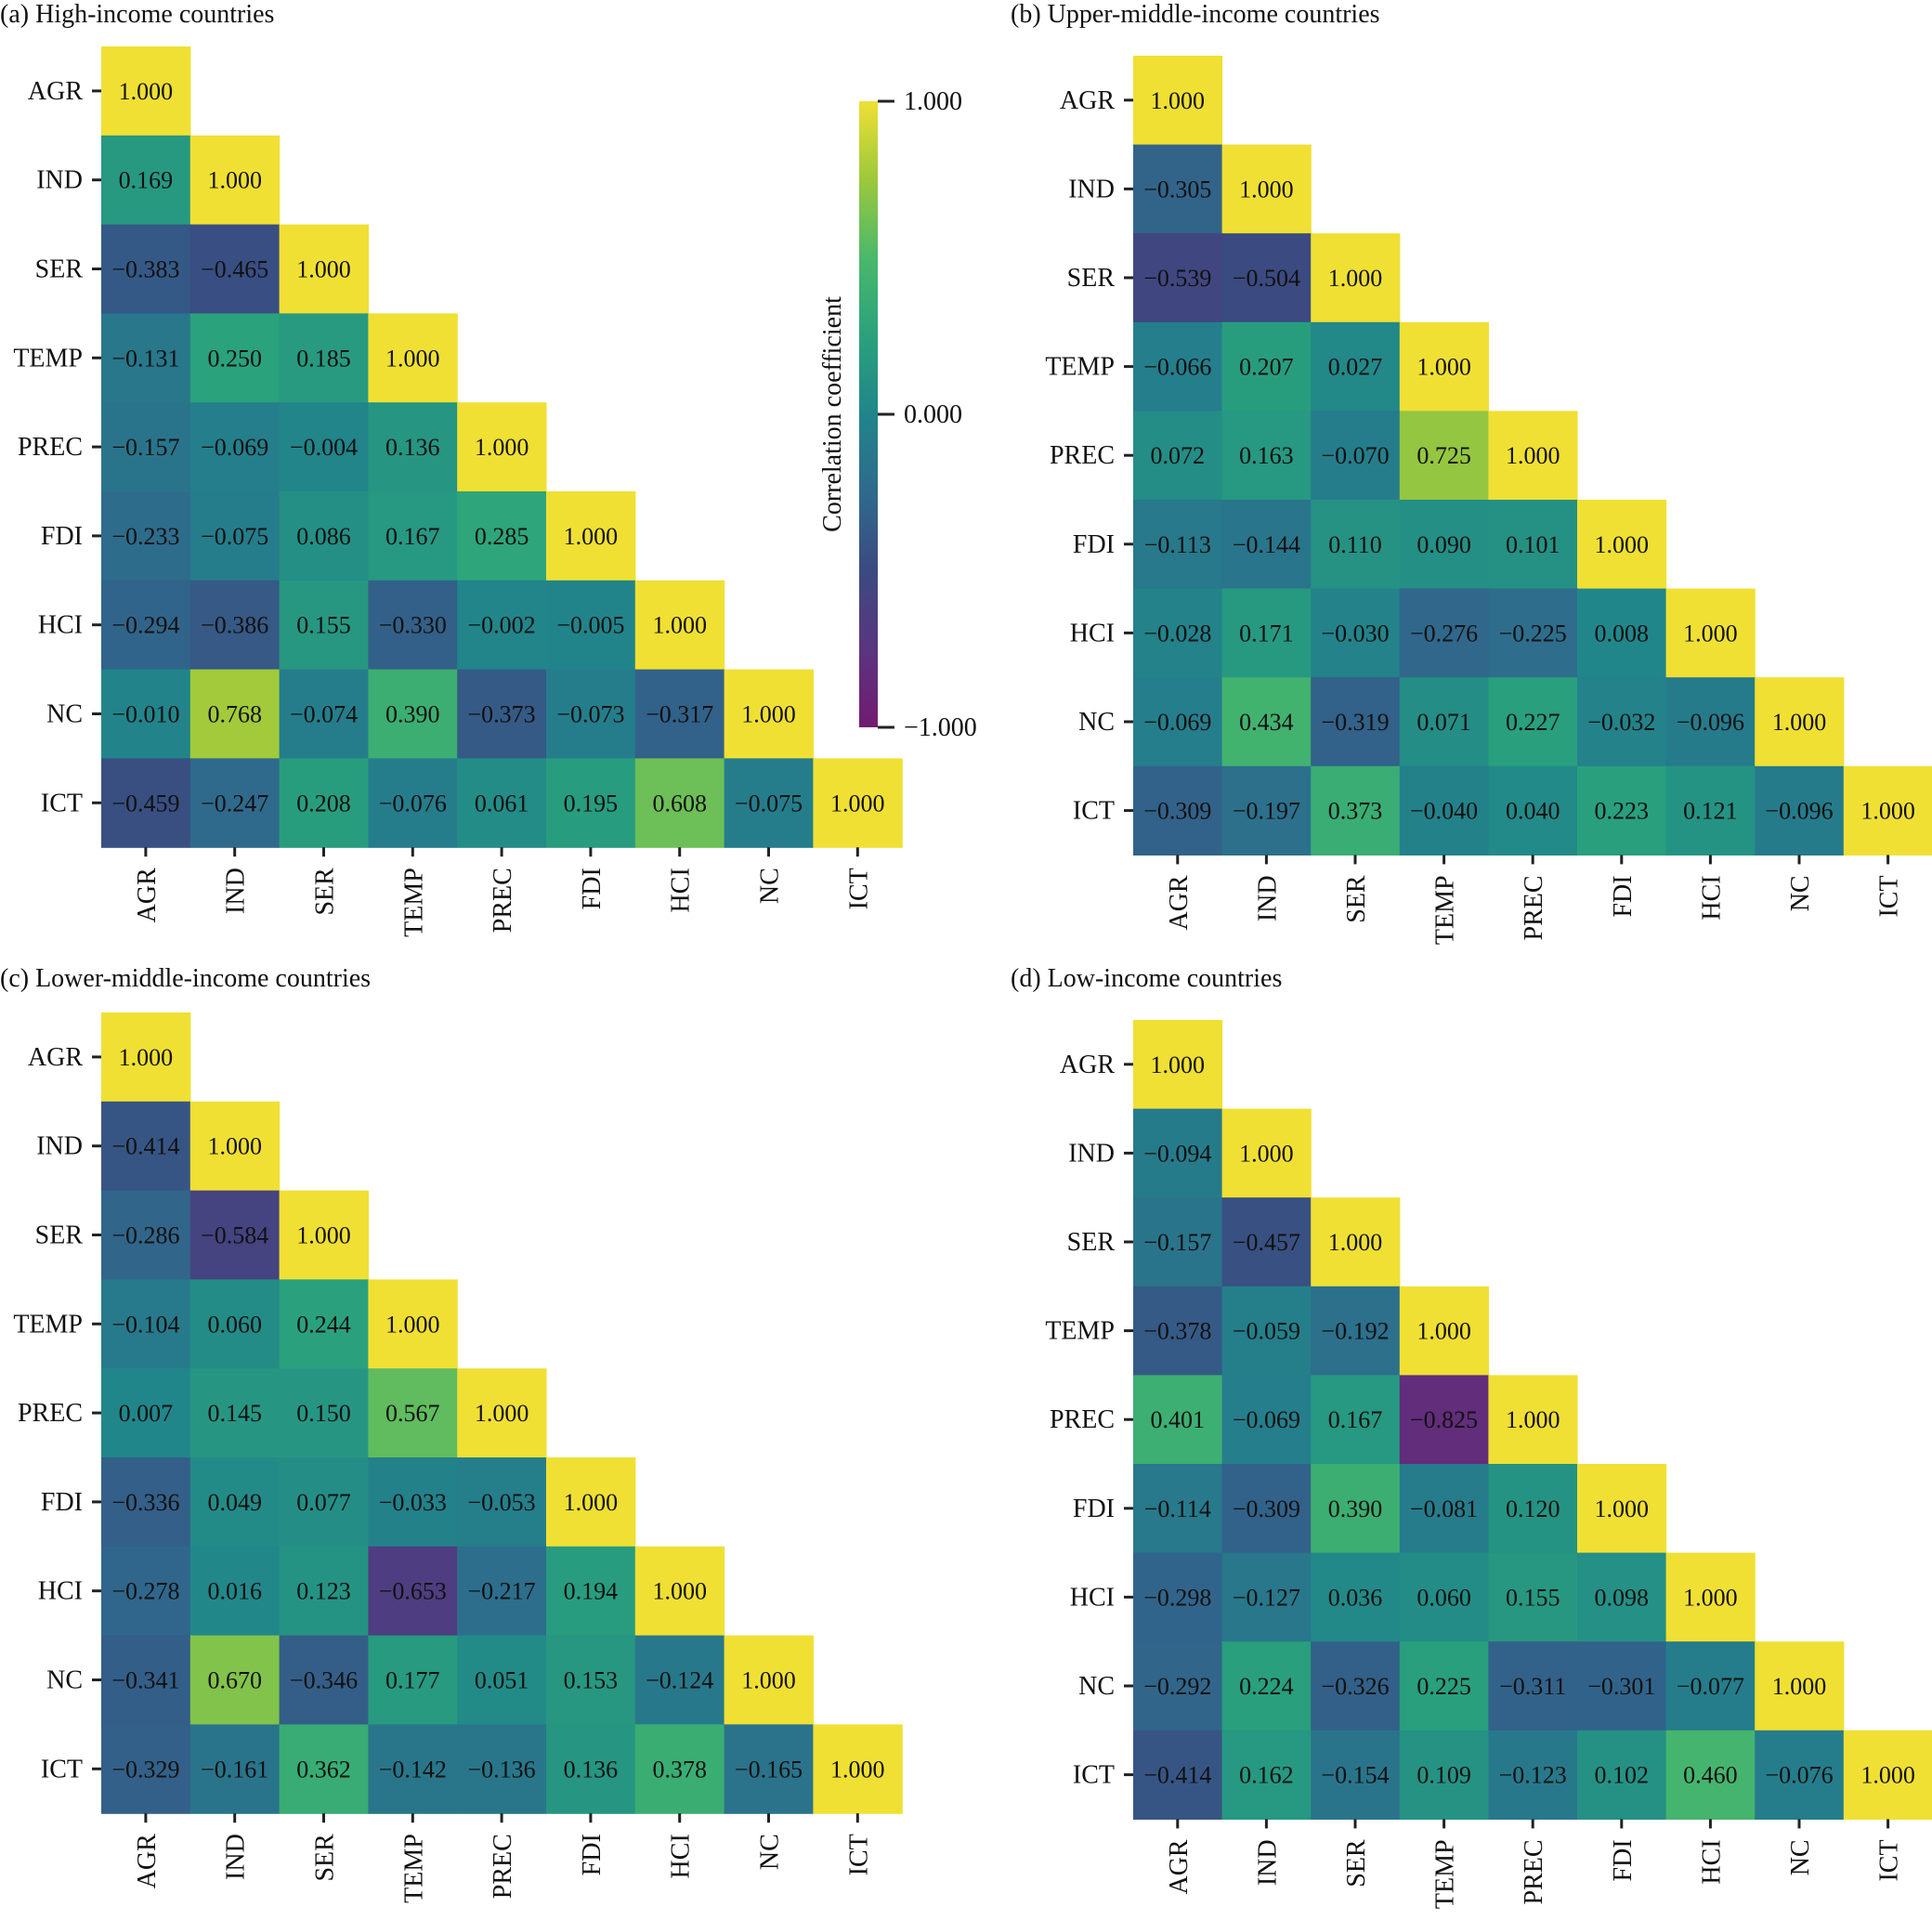  I want to click on cell-value-label: −0.311, so click(1532, 1687).